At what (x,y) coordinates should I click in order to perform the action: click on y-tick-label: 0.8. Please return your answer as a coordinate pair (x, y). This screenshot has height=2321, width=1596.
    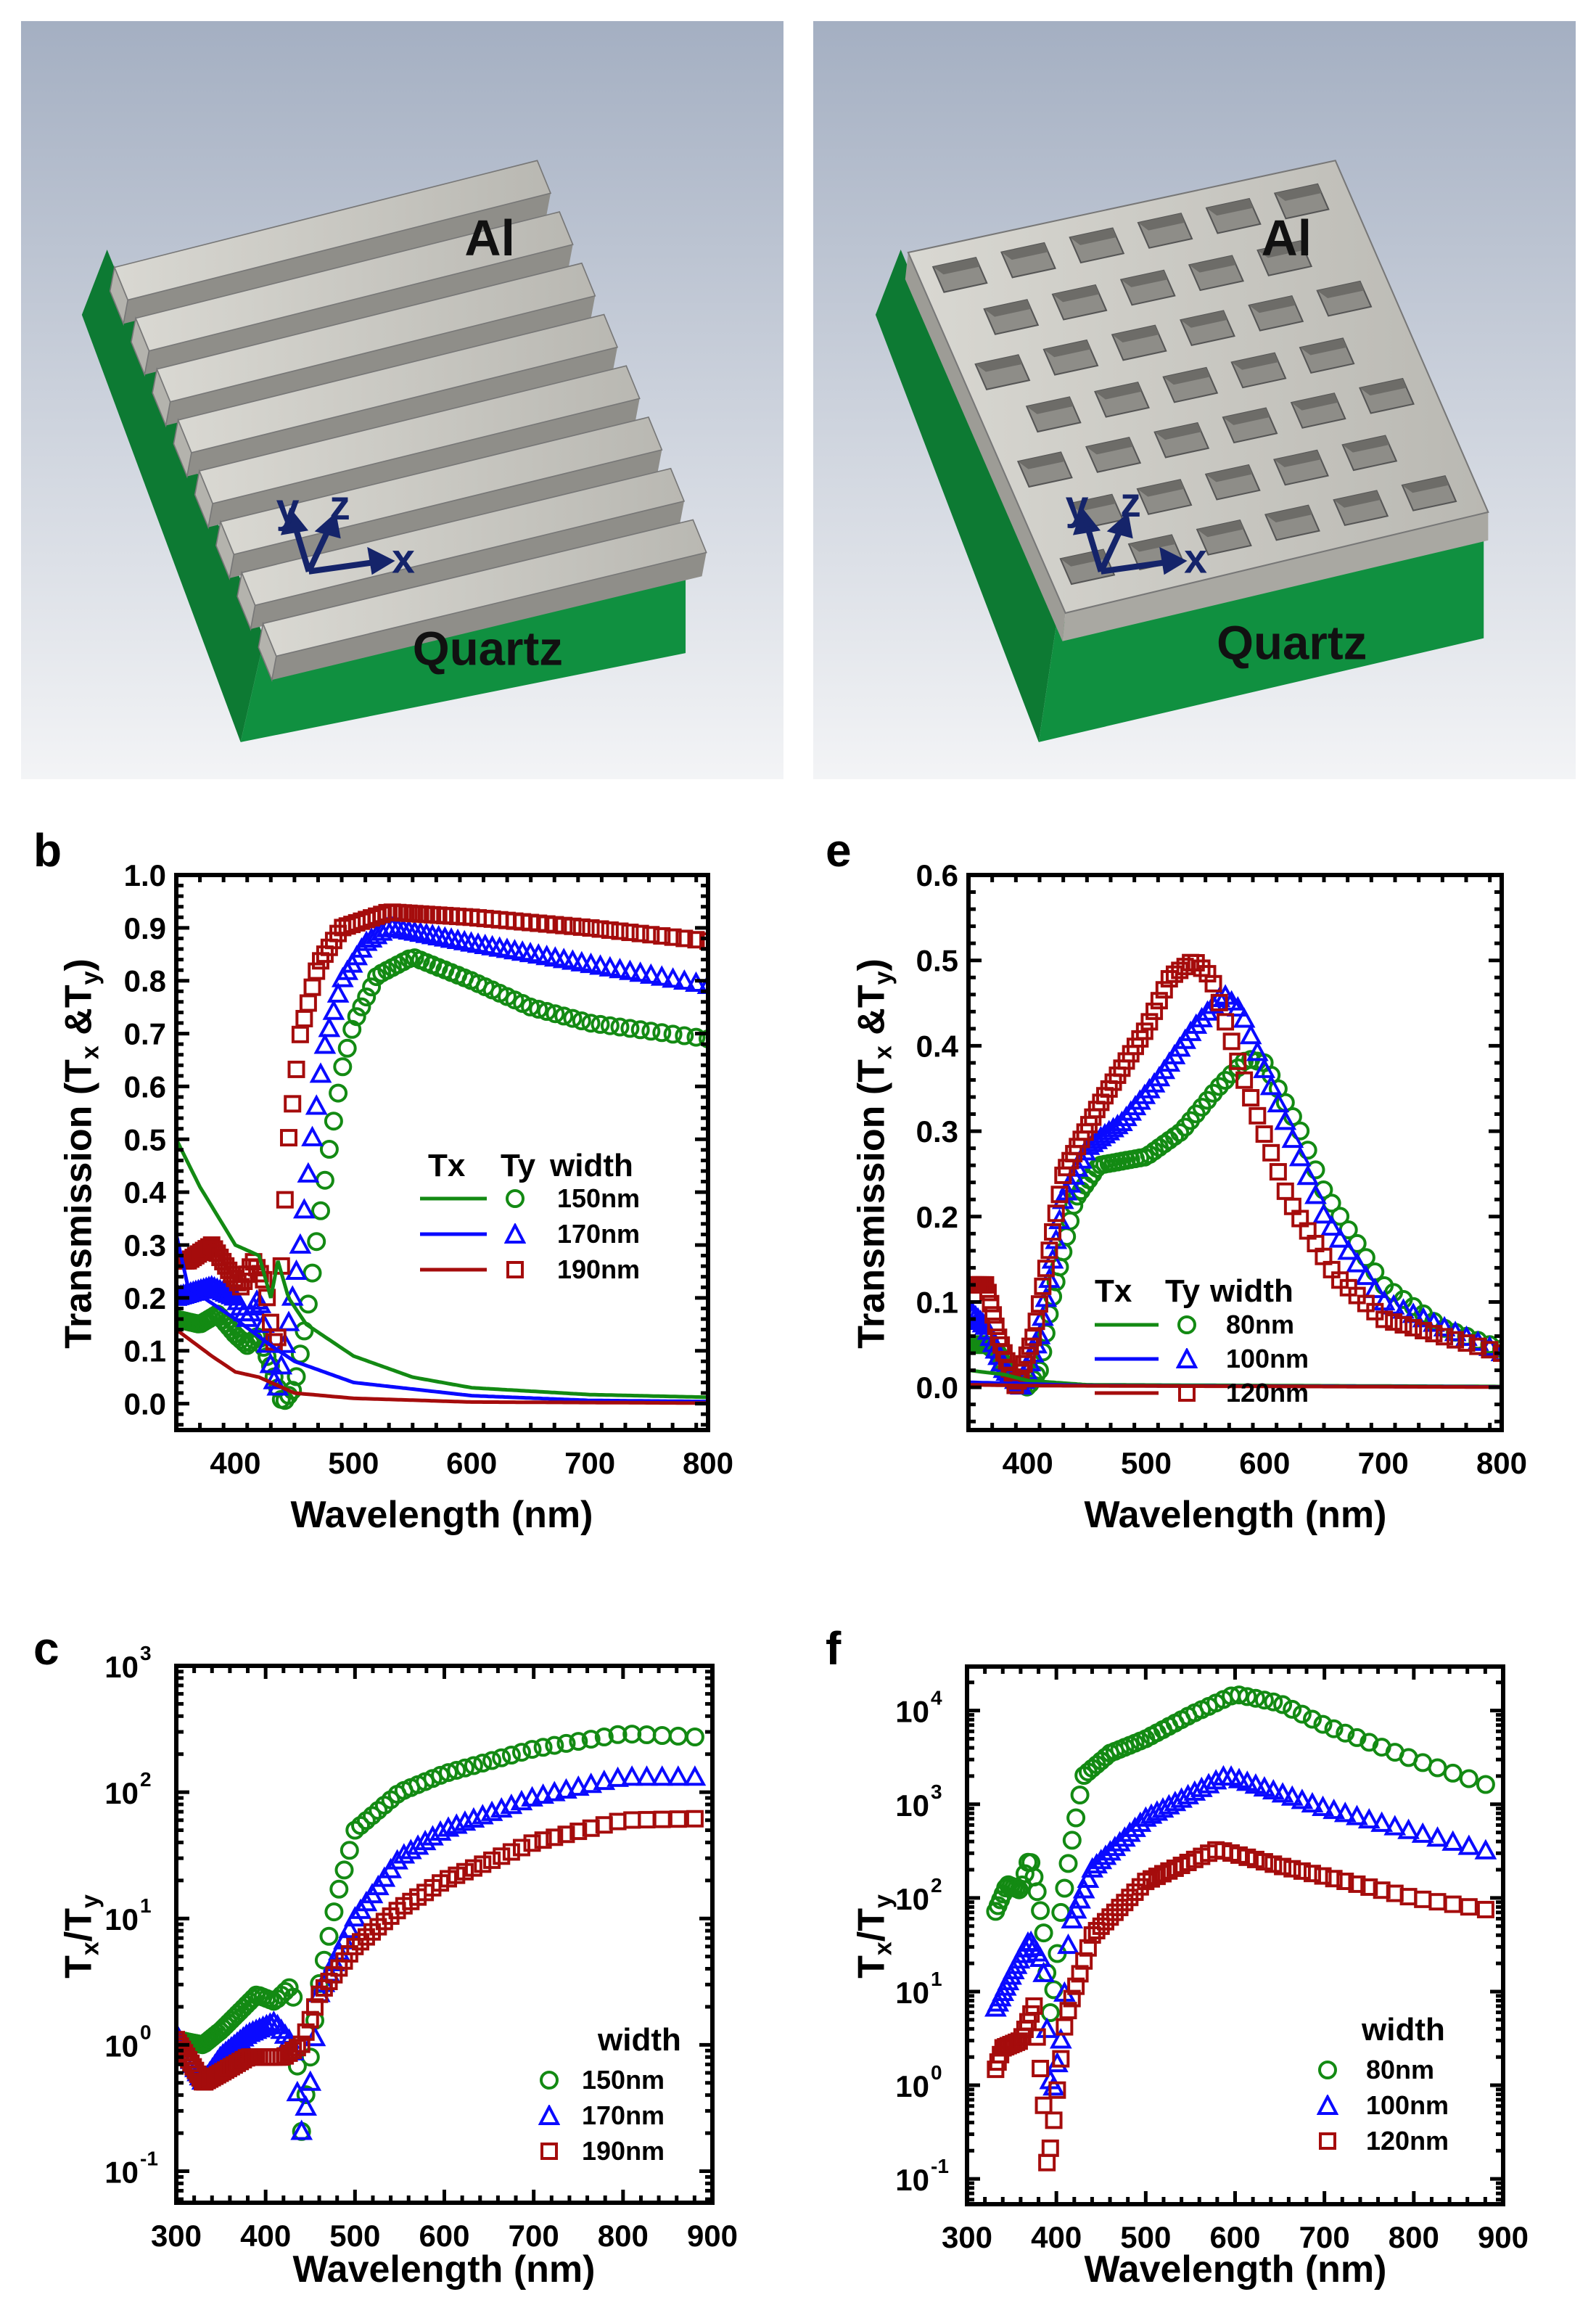
    Looking at the image, I should click on (145, 981).